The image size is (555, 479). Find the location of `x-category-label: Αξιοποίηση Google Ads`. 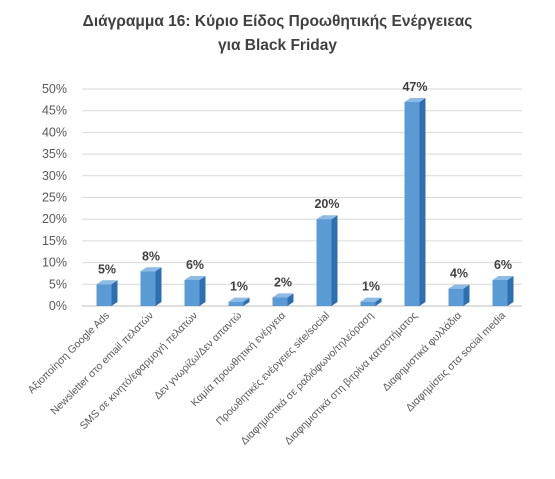

x-category-label: Αξιοποίηση Google Ads is located at coordinates (69, 353).